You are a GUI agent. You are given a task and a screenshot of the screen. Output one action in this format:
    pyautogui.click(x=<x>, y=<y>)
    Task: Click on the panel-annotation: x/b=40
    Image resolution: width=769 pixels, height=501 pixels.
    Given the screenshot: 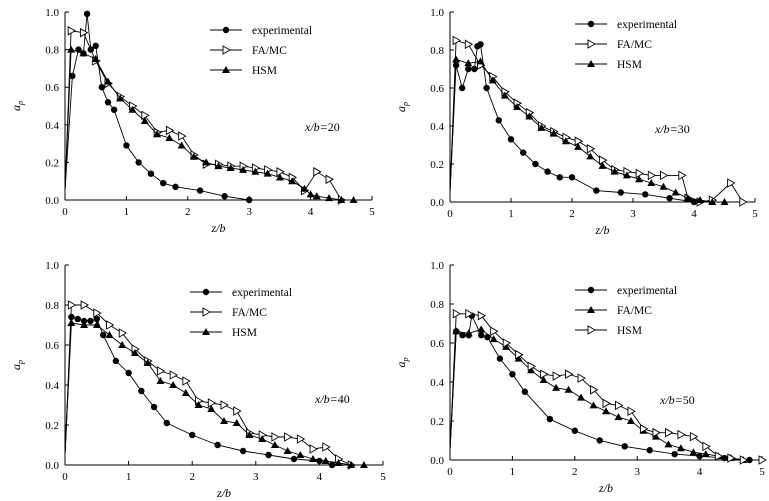 What is the action you would take?
    pyautogui.click(x=332, y=399)
    